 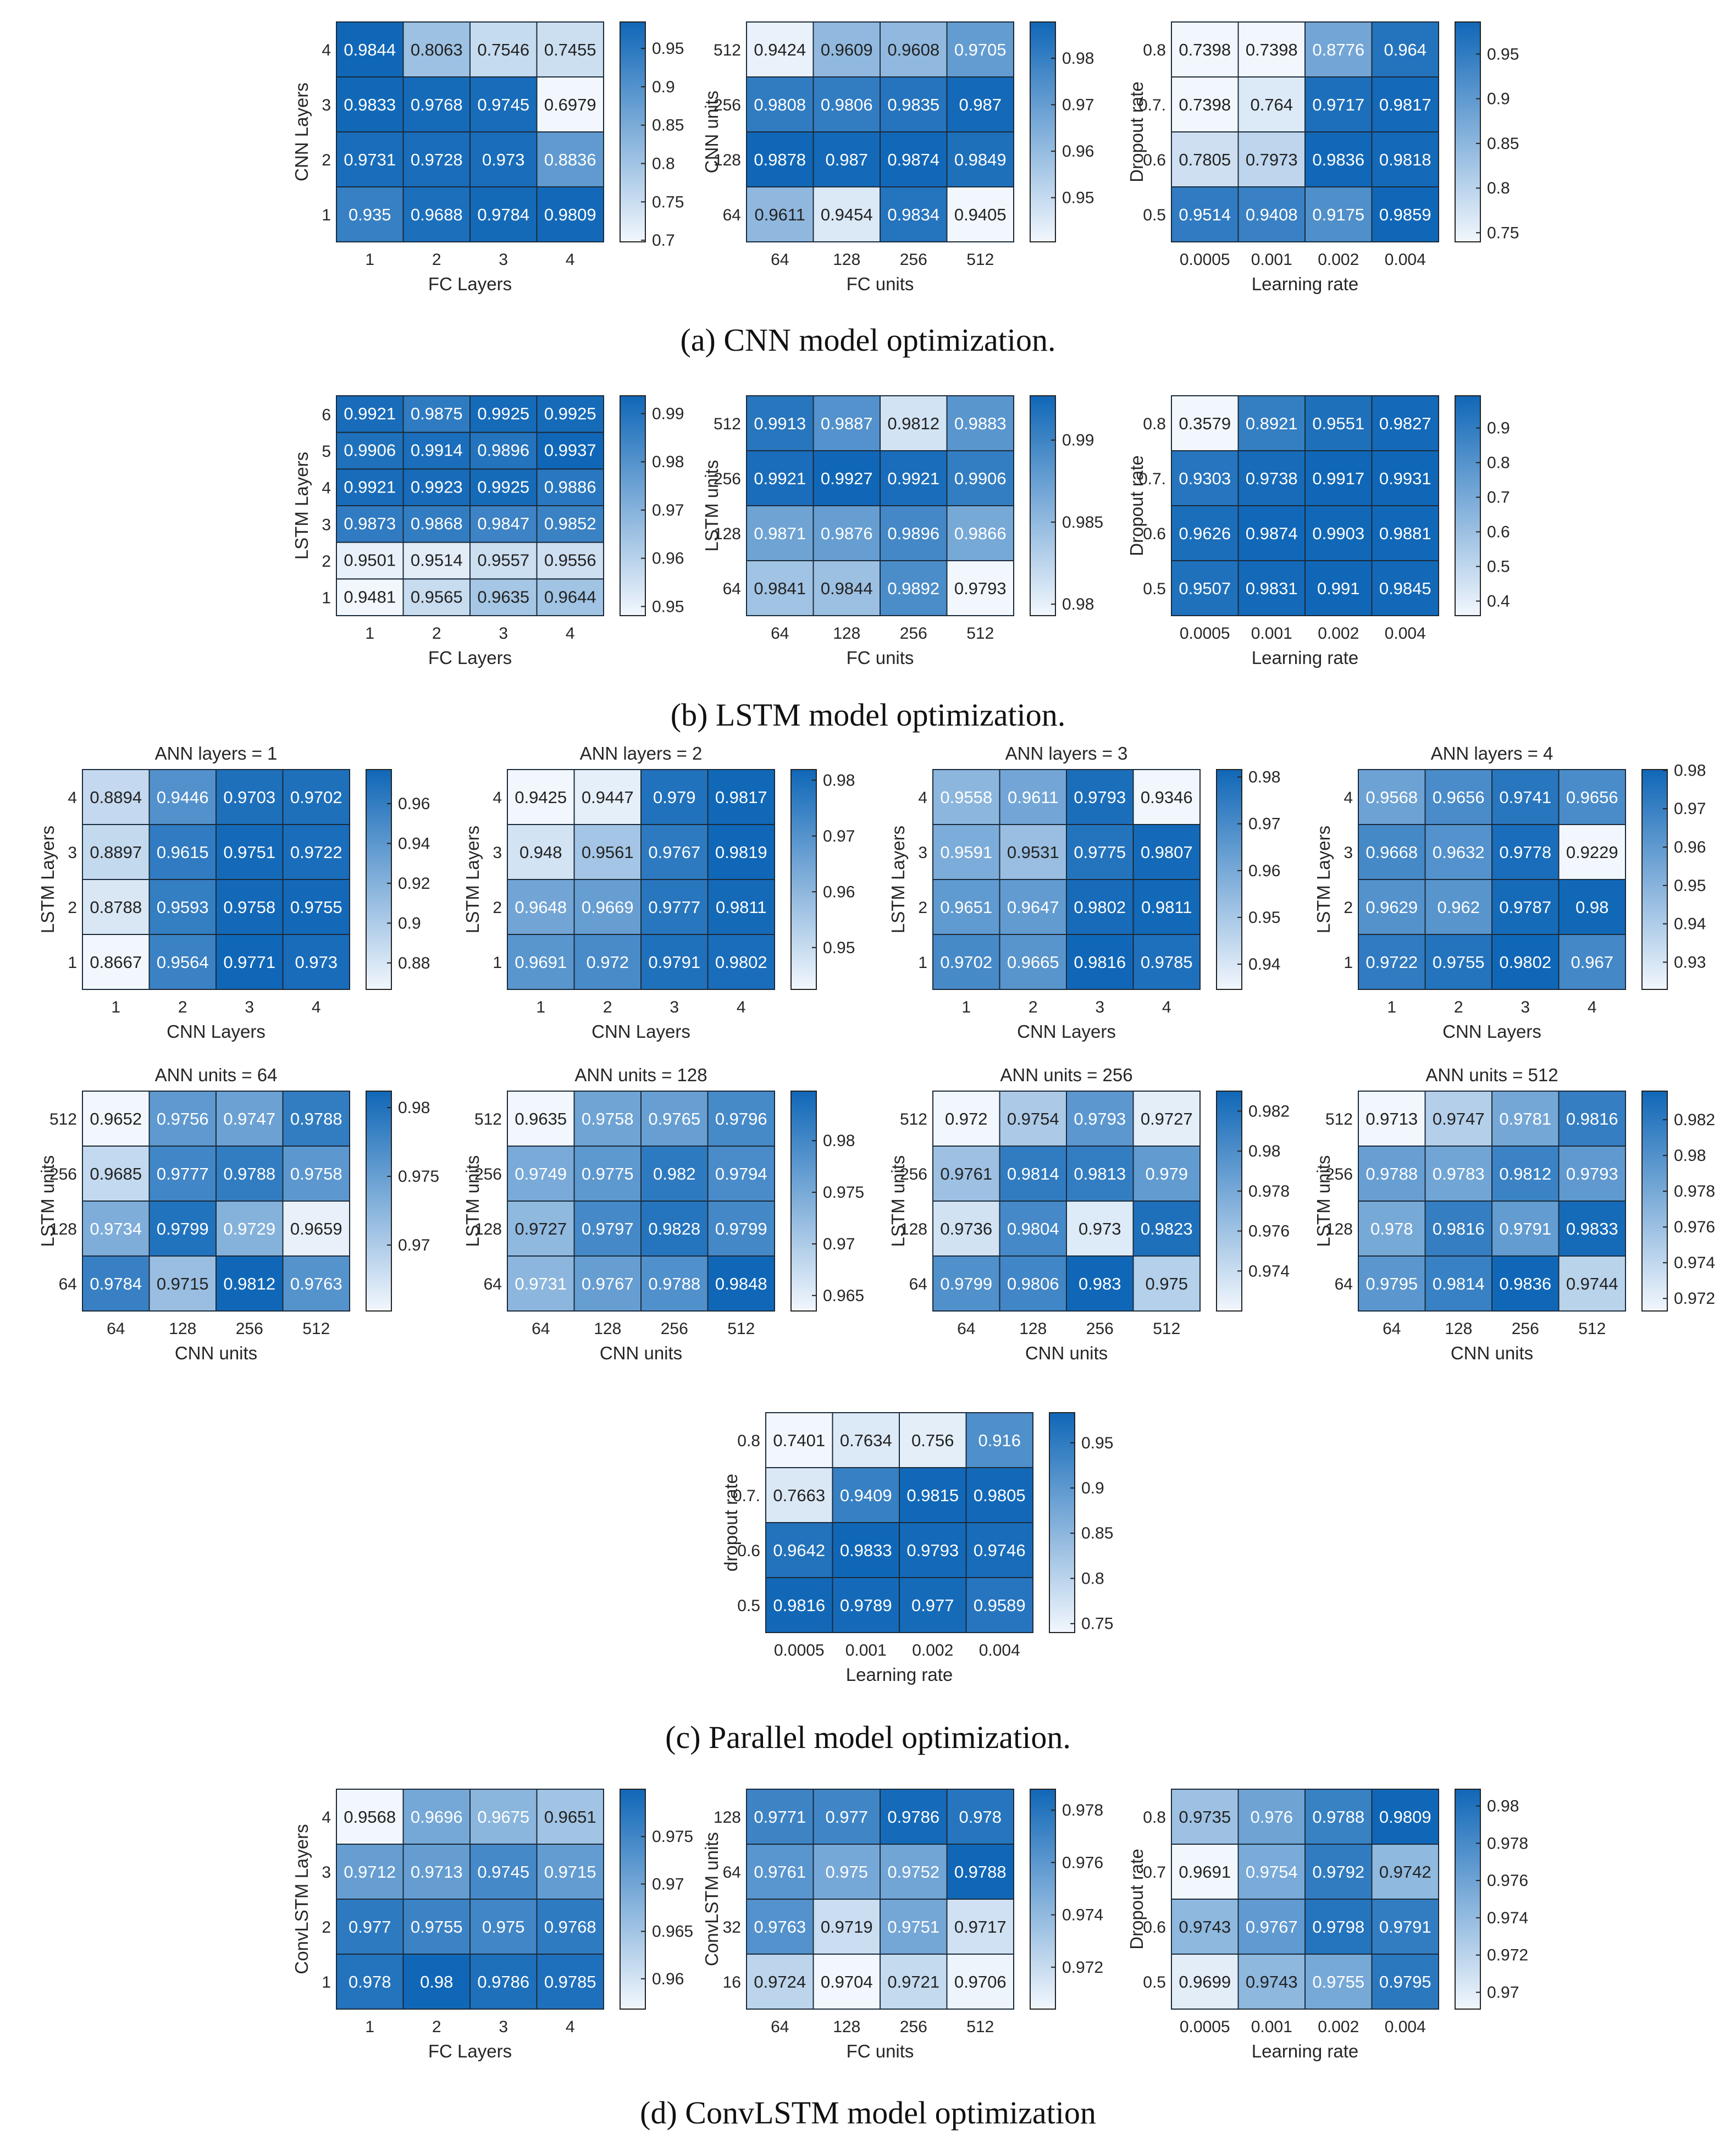 What do you see at coordinates (316, 852) in the screenshot?
I see `cell-value-label: 0.9722` at bounding box center [316, 852].